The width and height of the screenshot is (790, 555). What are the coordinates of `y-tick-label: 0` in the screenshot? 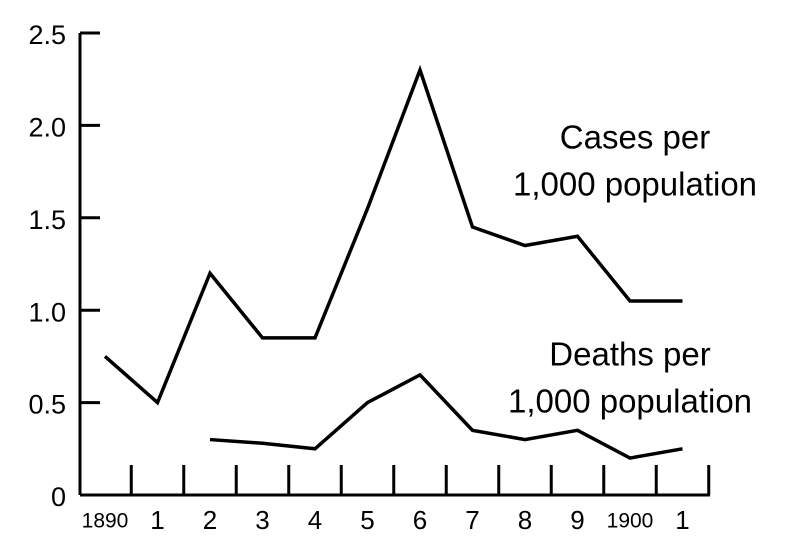 It's located at (58, 497).